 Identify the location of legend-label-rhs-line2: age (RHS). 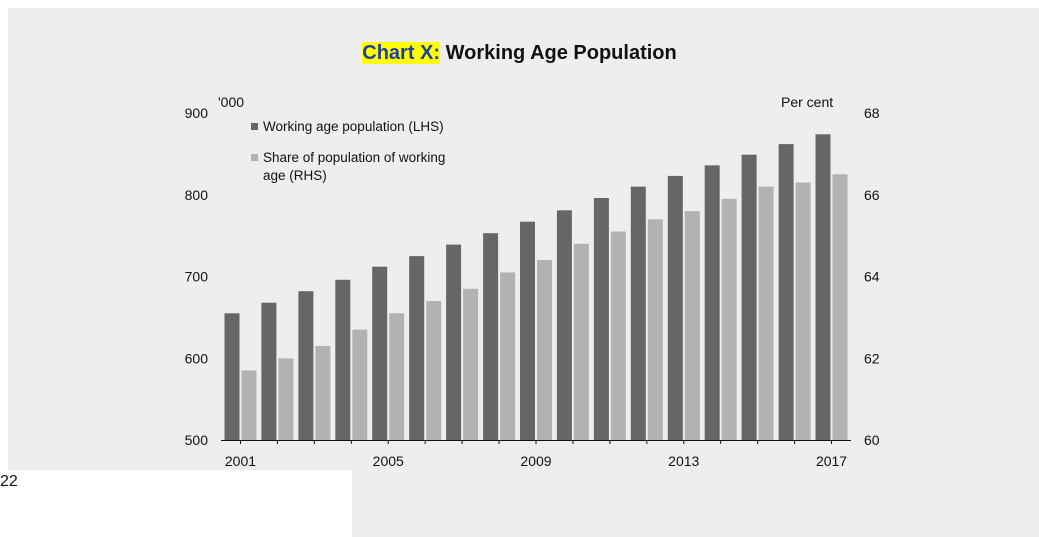
(295, 175).